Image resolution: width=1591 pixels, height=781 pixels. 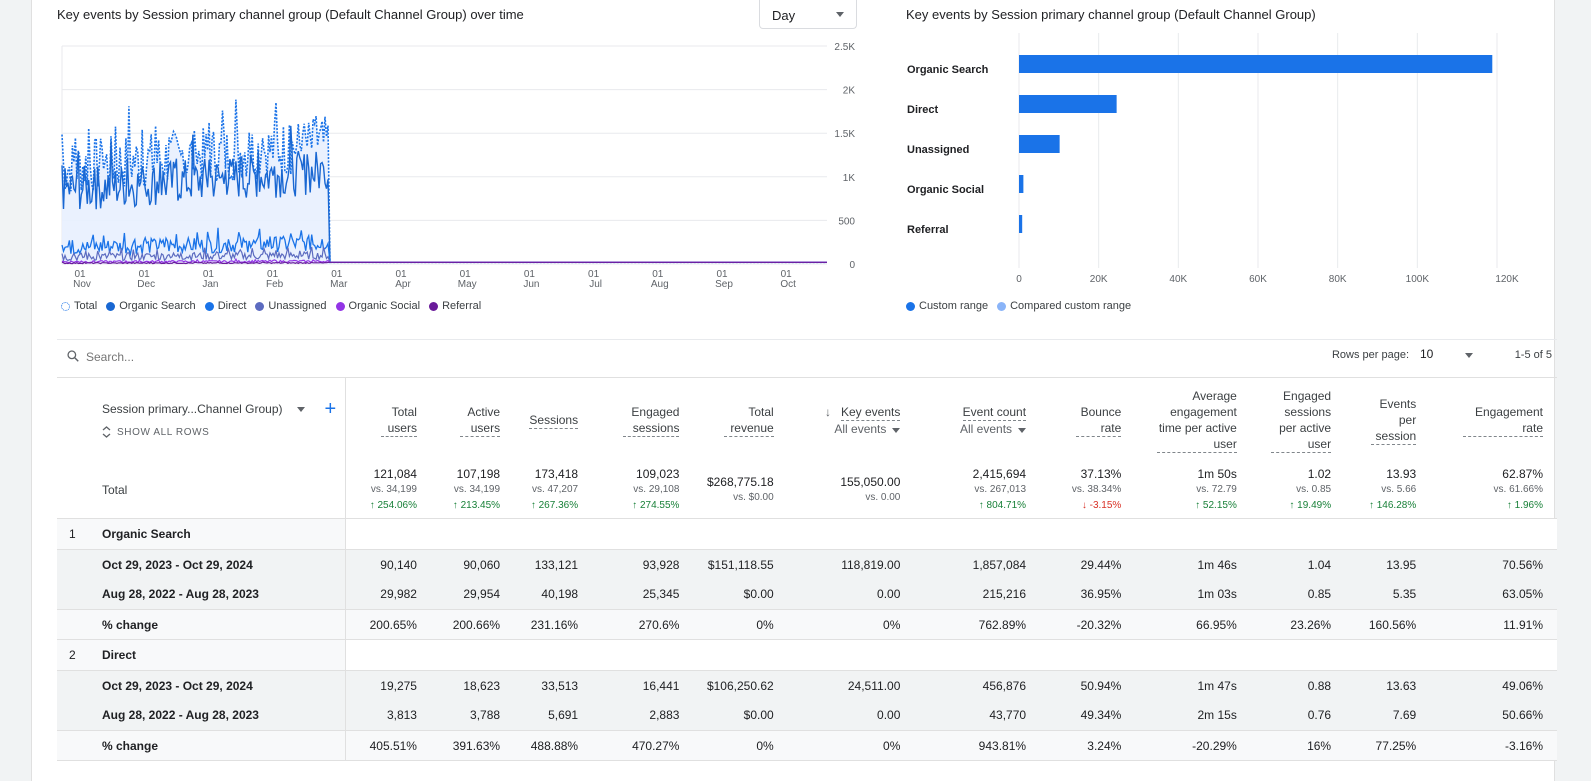 What do you see at coordinates (330, 409) in the screenshot?
I see `add-dimension-button: +` at bounding box center [330, 409].